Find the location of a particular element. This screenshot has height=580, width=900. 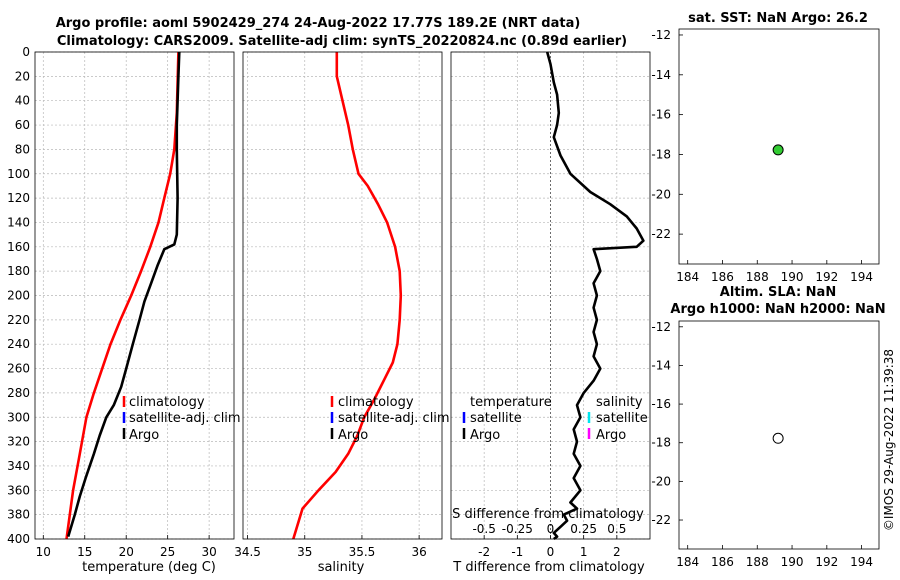

salinity-xlabel: salinity is located at coordinates (341, 567).